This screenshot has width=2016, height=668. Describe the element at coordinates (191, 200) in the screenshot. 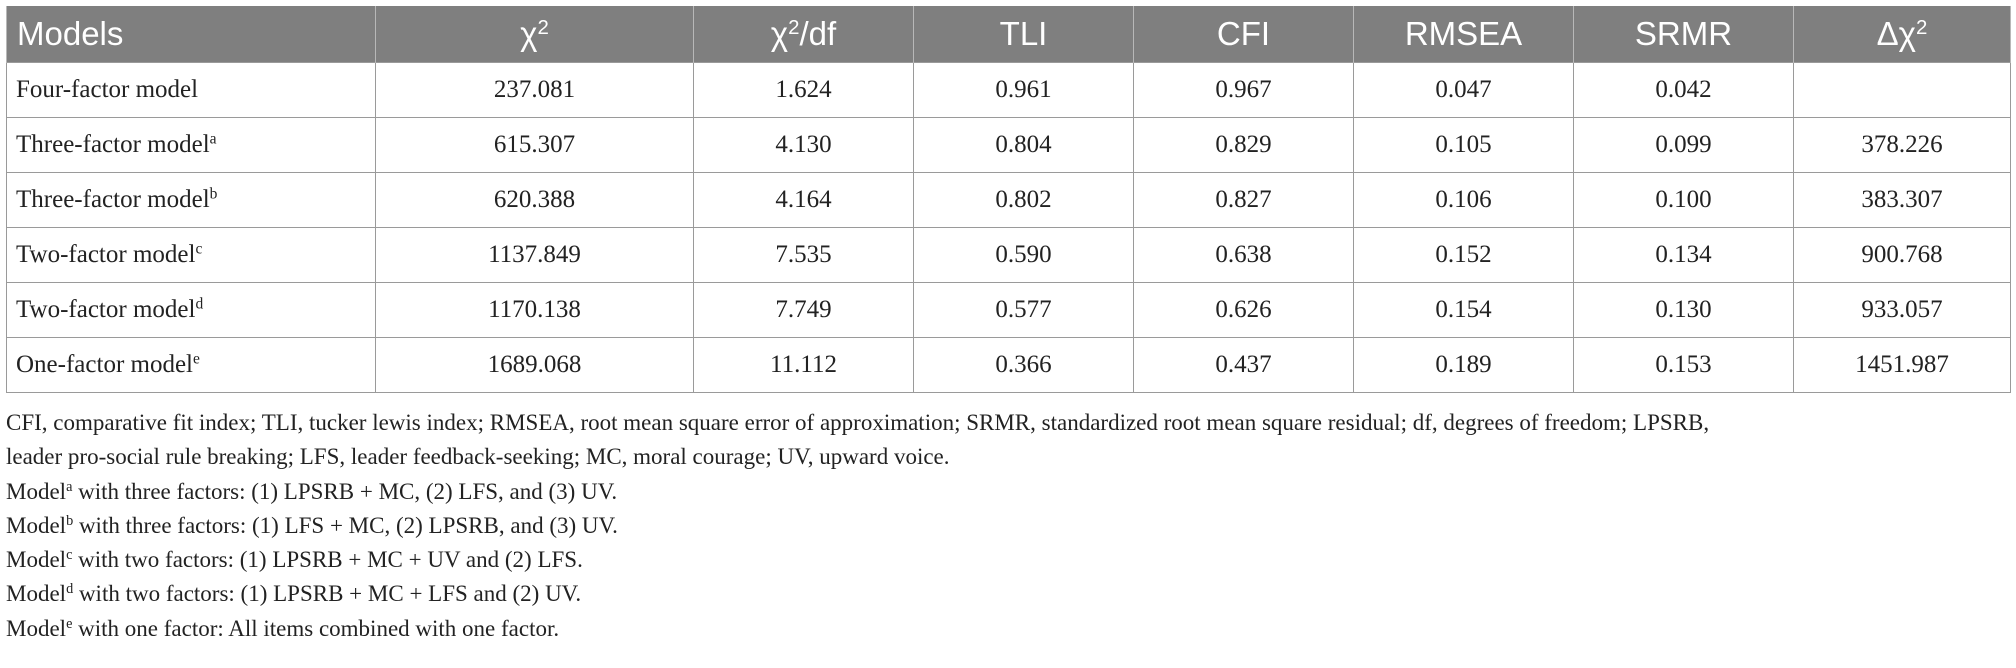

I see `model-name-cell: Three-factor modelb` at that location.